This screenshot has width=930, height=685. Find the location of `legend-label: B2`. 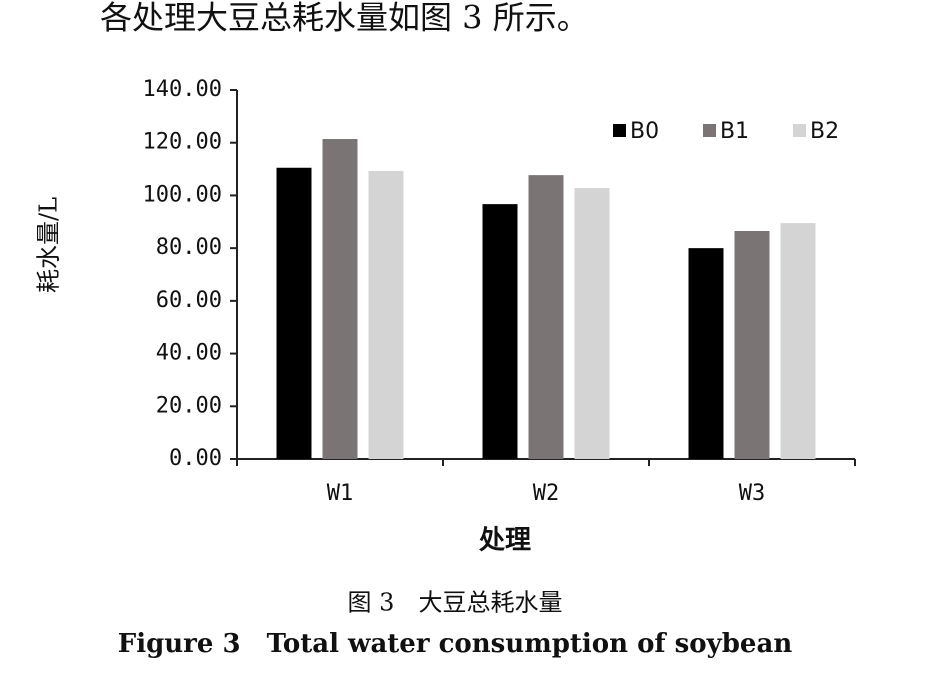

legend-label: B2 is located at coordinates (824, 131).